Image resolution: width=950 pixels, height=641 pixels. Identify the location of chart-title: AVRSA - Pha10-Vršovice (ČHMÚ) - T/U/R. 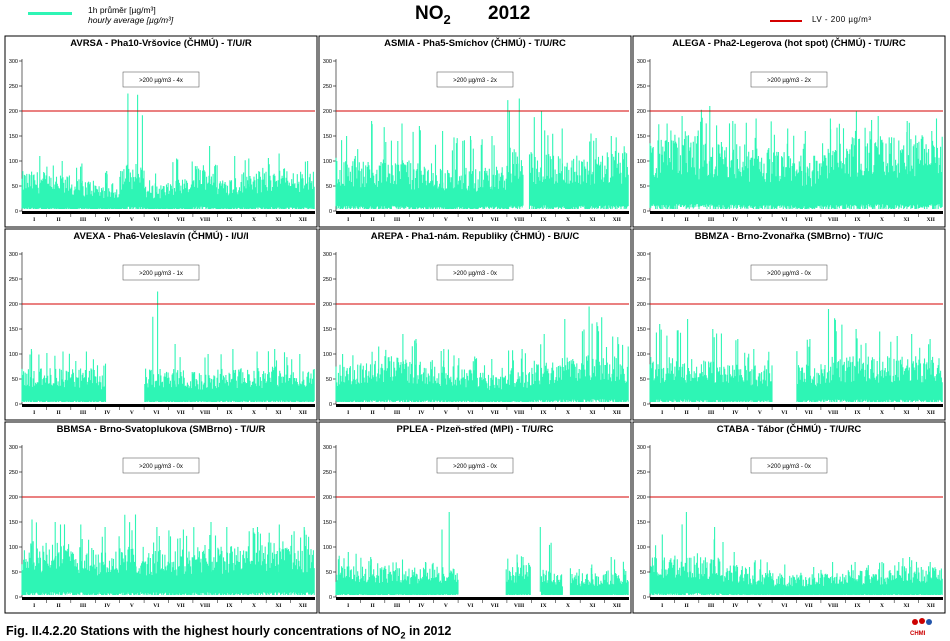
(161, 43).